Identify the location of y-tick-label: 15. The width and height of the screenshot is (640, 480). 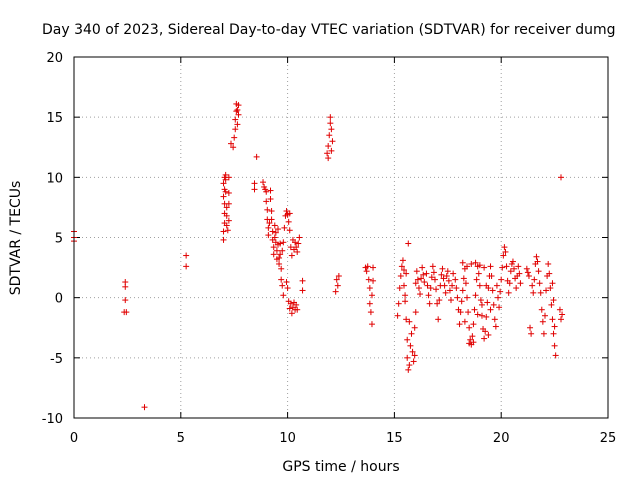
(54, 118).